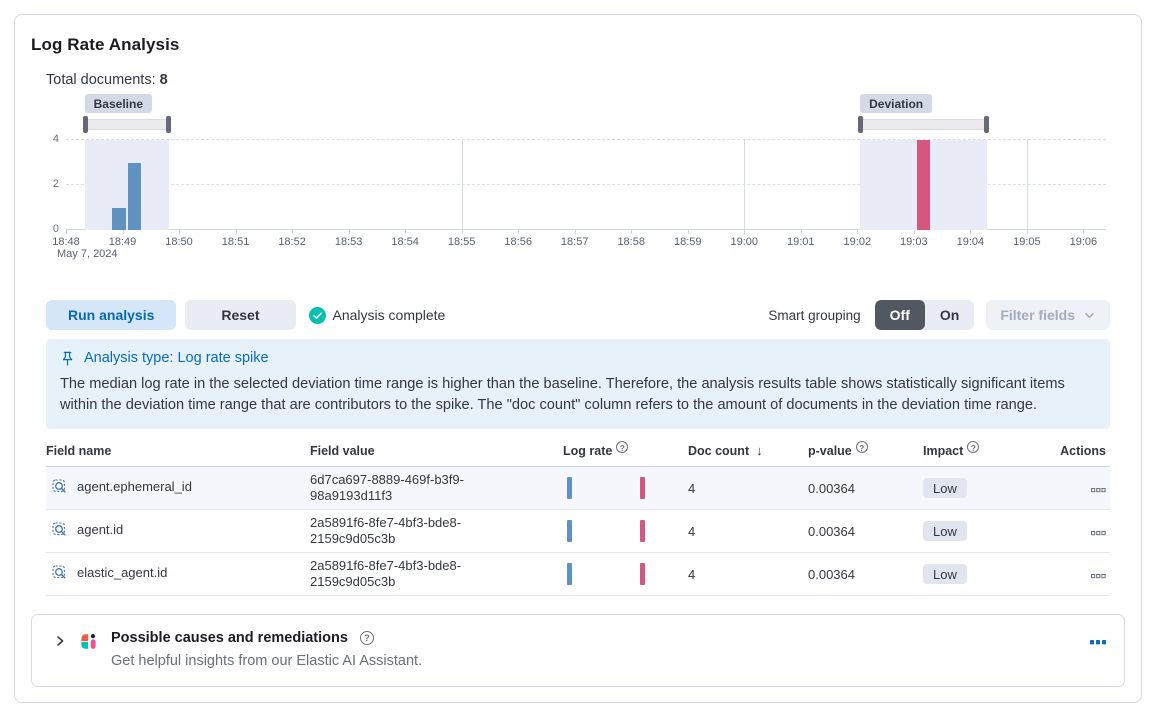 This screenshot has width=1155, height=719. Describe the element at coordinates (461, 242) in the screenshot. I see `x-axis-label: 18:55` at that location.